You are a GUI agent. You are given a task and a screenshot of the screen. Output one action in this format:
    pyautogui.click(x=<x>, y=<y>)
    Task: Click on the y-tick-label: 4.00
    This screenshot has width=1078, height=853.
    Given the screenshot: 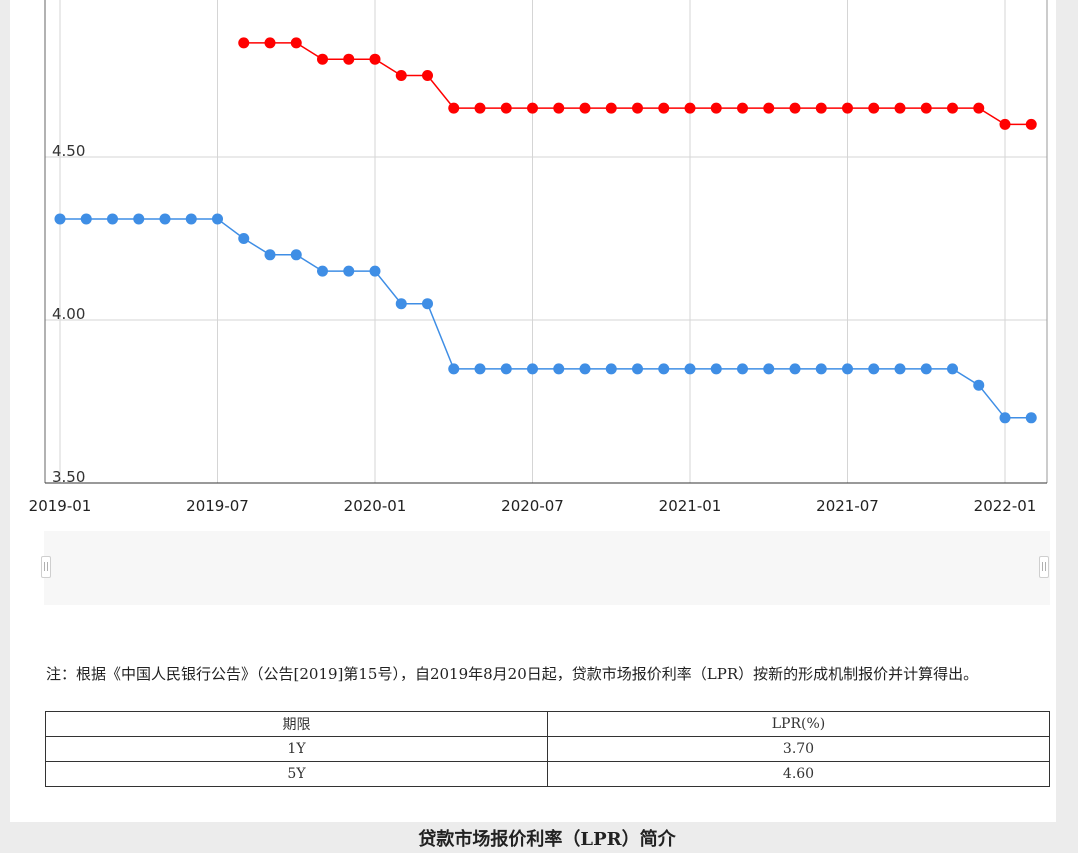 What is the action you would take?
    pyautogui.click(x=68, y=314)
    